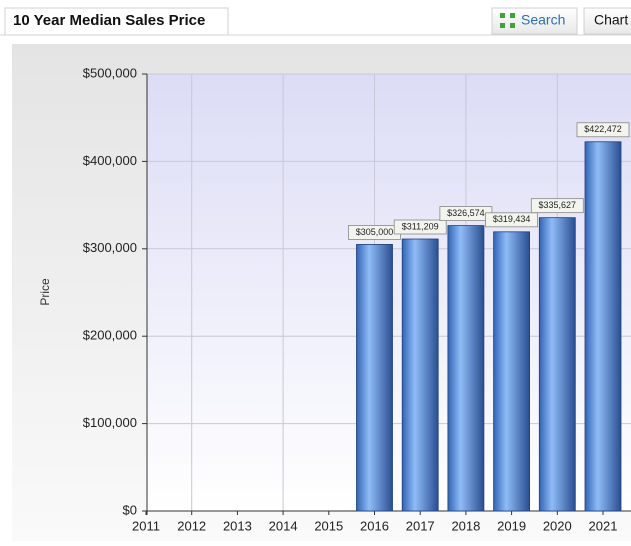  I want to click on widget-title: 10 Year Median Sales Price, so click(109, 20).